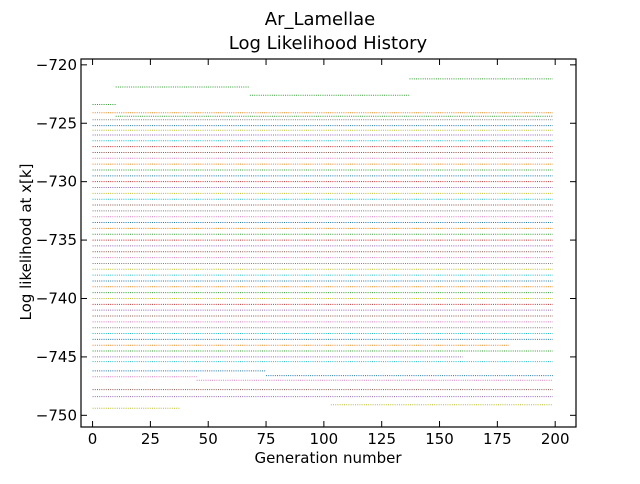 This screenshot has height=484, width=640. What do you see at coordinates (320, 19) in the screenshot?
I see `chart-title: Ar_Lamellae` at bounding box center [320, 19].